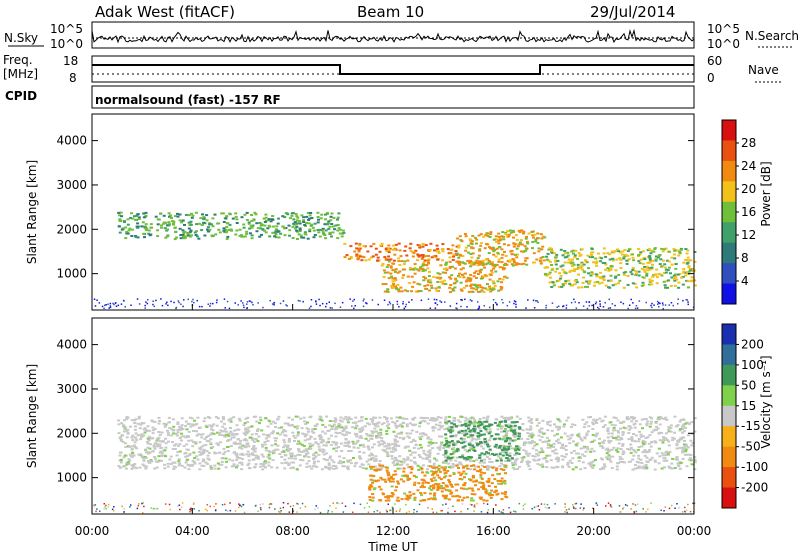 The image size is (800, 554). Describe the element at coordinates (748, 143) in the screenshot. I see `colorbar-tick-label: 28` at that location.